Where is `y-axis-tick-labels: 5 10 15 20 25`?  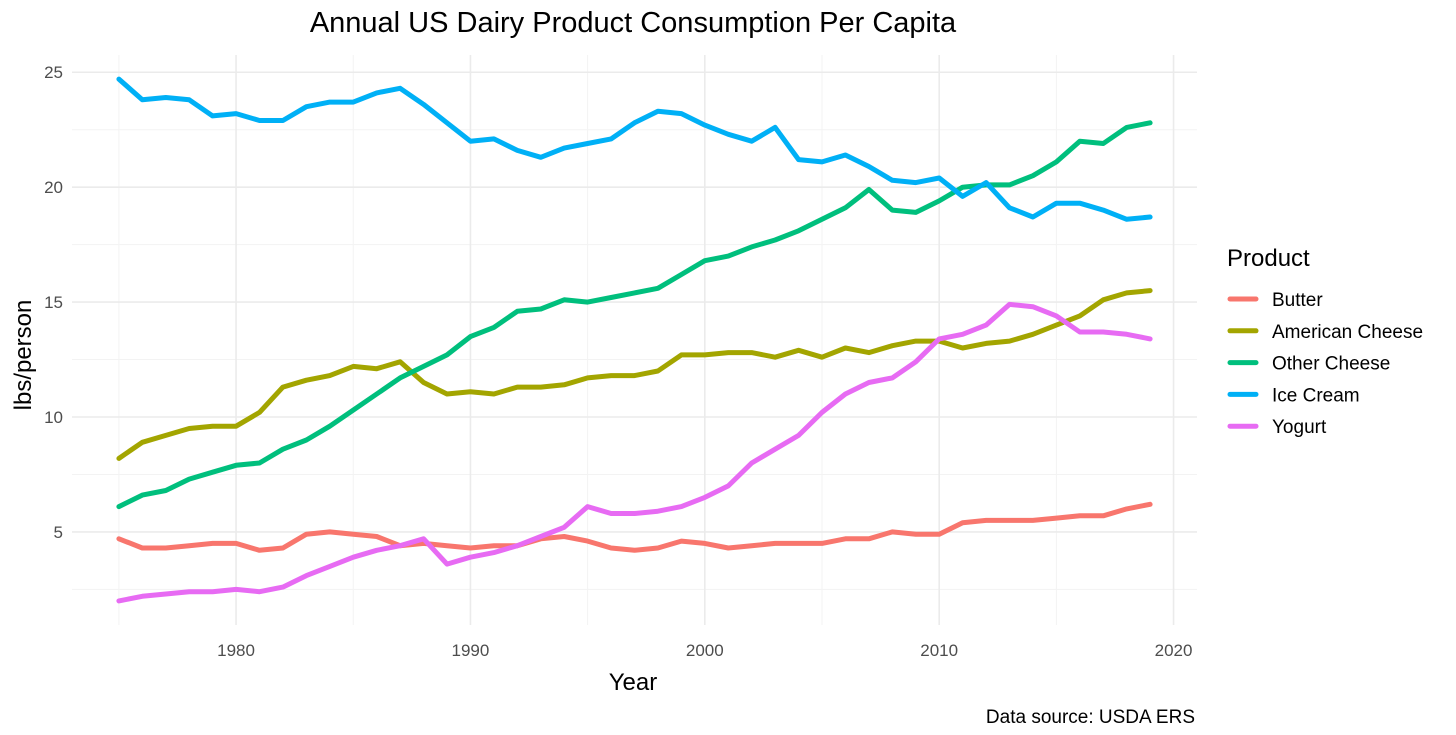 y-axis-tick-labels: 5 10 15 20 25 is located at coordinates (53, 302).